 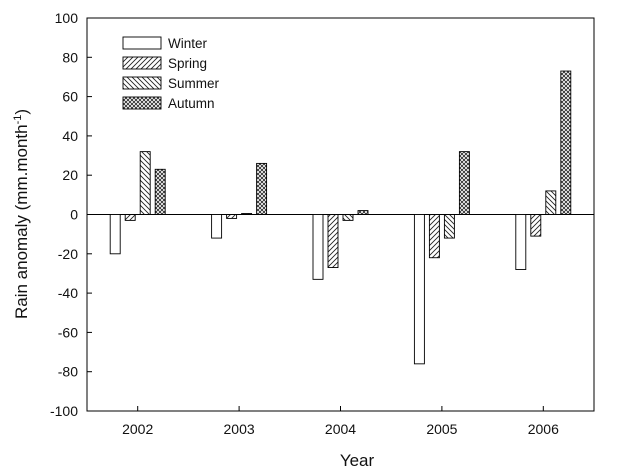 I want to click on bar-summer-2006, so click(x=551, y=202).